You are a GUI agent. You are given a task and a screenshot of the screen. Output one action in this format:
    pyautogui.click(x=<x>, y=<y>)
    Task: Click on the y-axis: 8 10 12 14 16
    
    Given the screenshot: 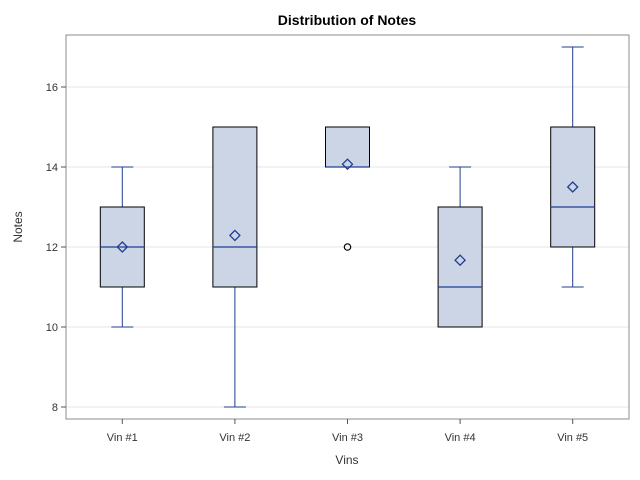 What is the action you would take?
    pyautogui.click(x=56, y=248)
    